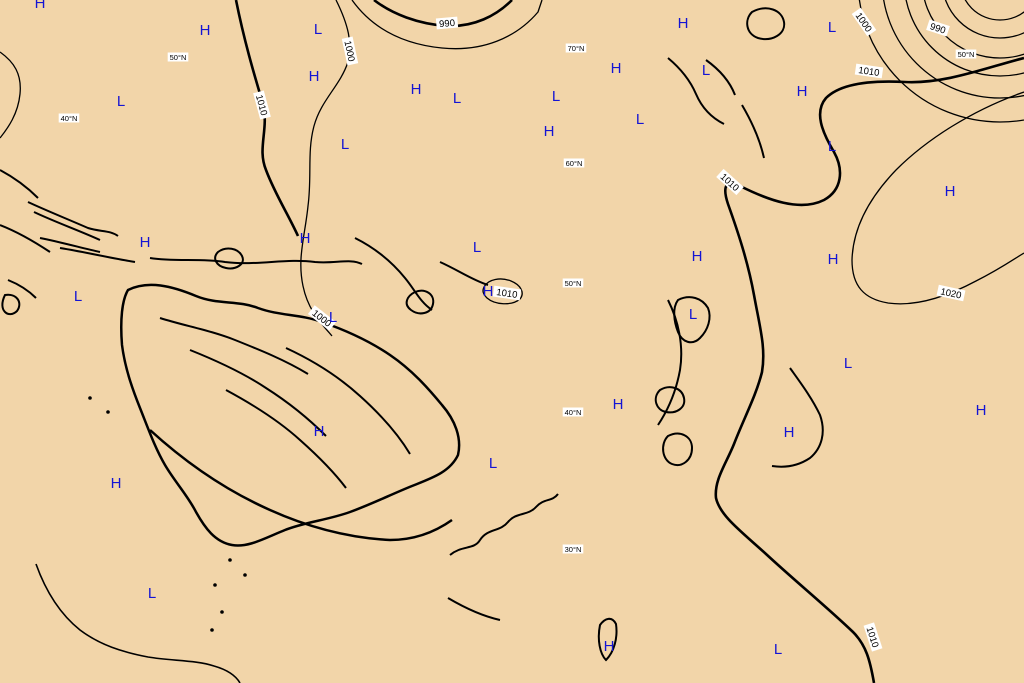  I want to click on isobar-monsoon-trough, so click(138, 623).